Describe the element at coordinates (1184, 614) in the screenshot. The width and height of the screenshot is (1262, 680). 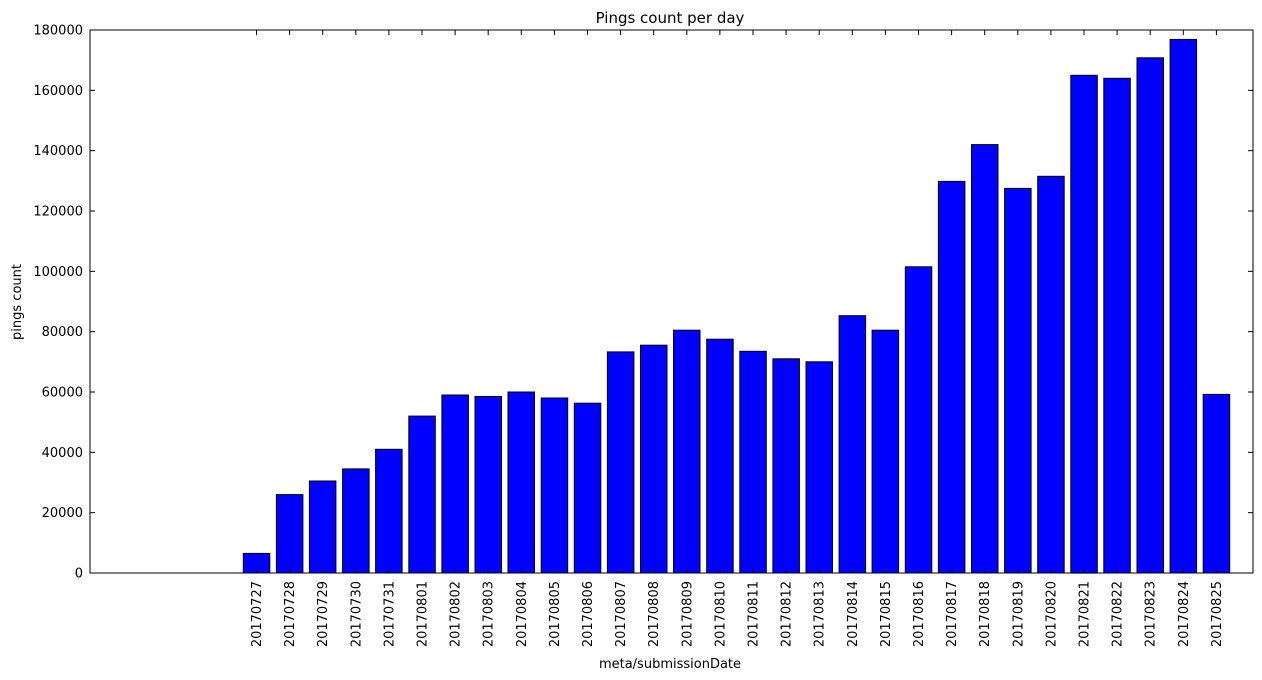
I see `x-tick-label: 20170824` at that location.